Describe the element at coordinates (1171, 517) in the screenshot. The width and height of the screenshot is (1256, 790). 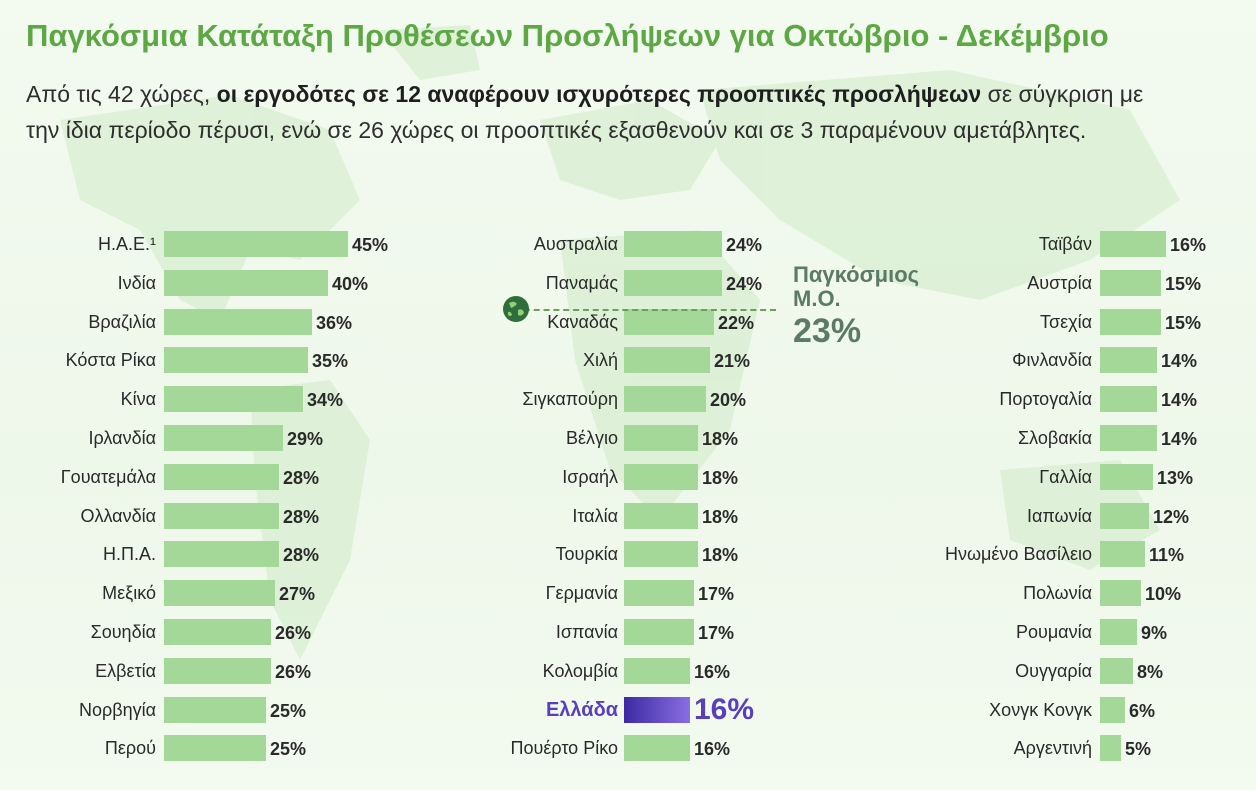
I see `value-label: 12%` at that location.